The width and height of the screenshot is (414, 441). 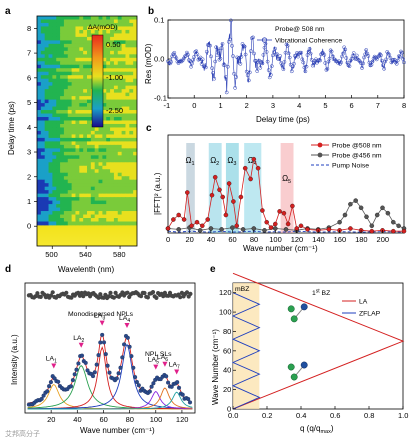 I want to click on heatmap-xtick-label: 580, so click(x=119, y=254).